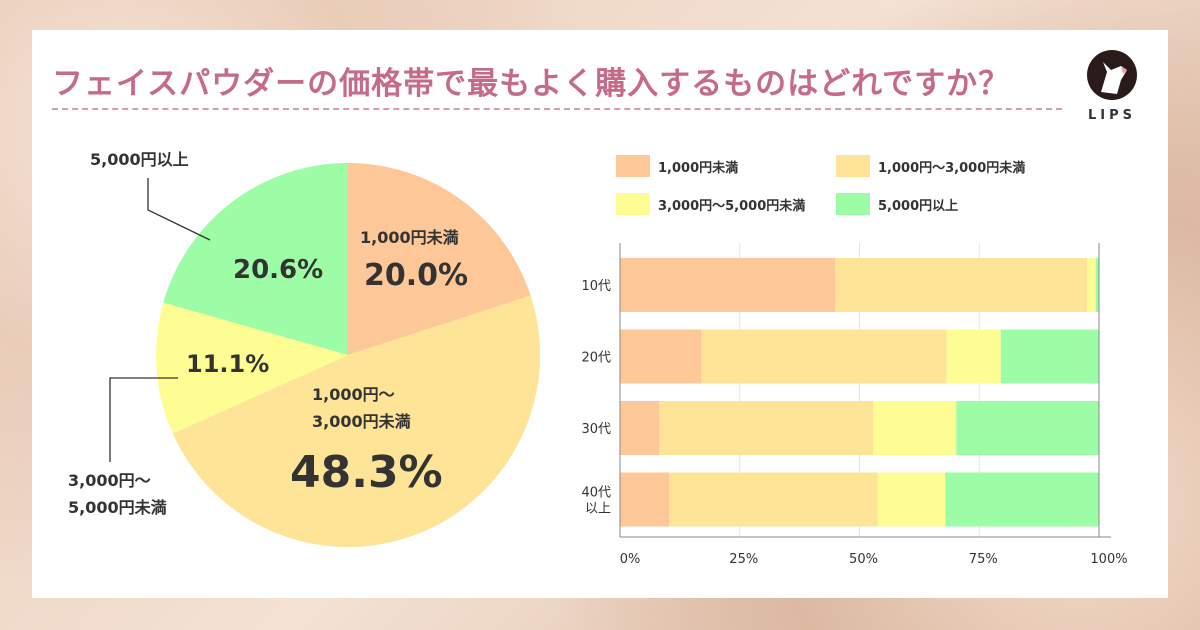  What do you see at coordinates (409, 237) in the screenshot?
I see `pie-category-label: 1,000円未満` at bounding box center [409, 237].